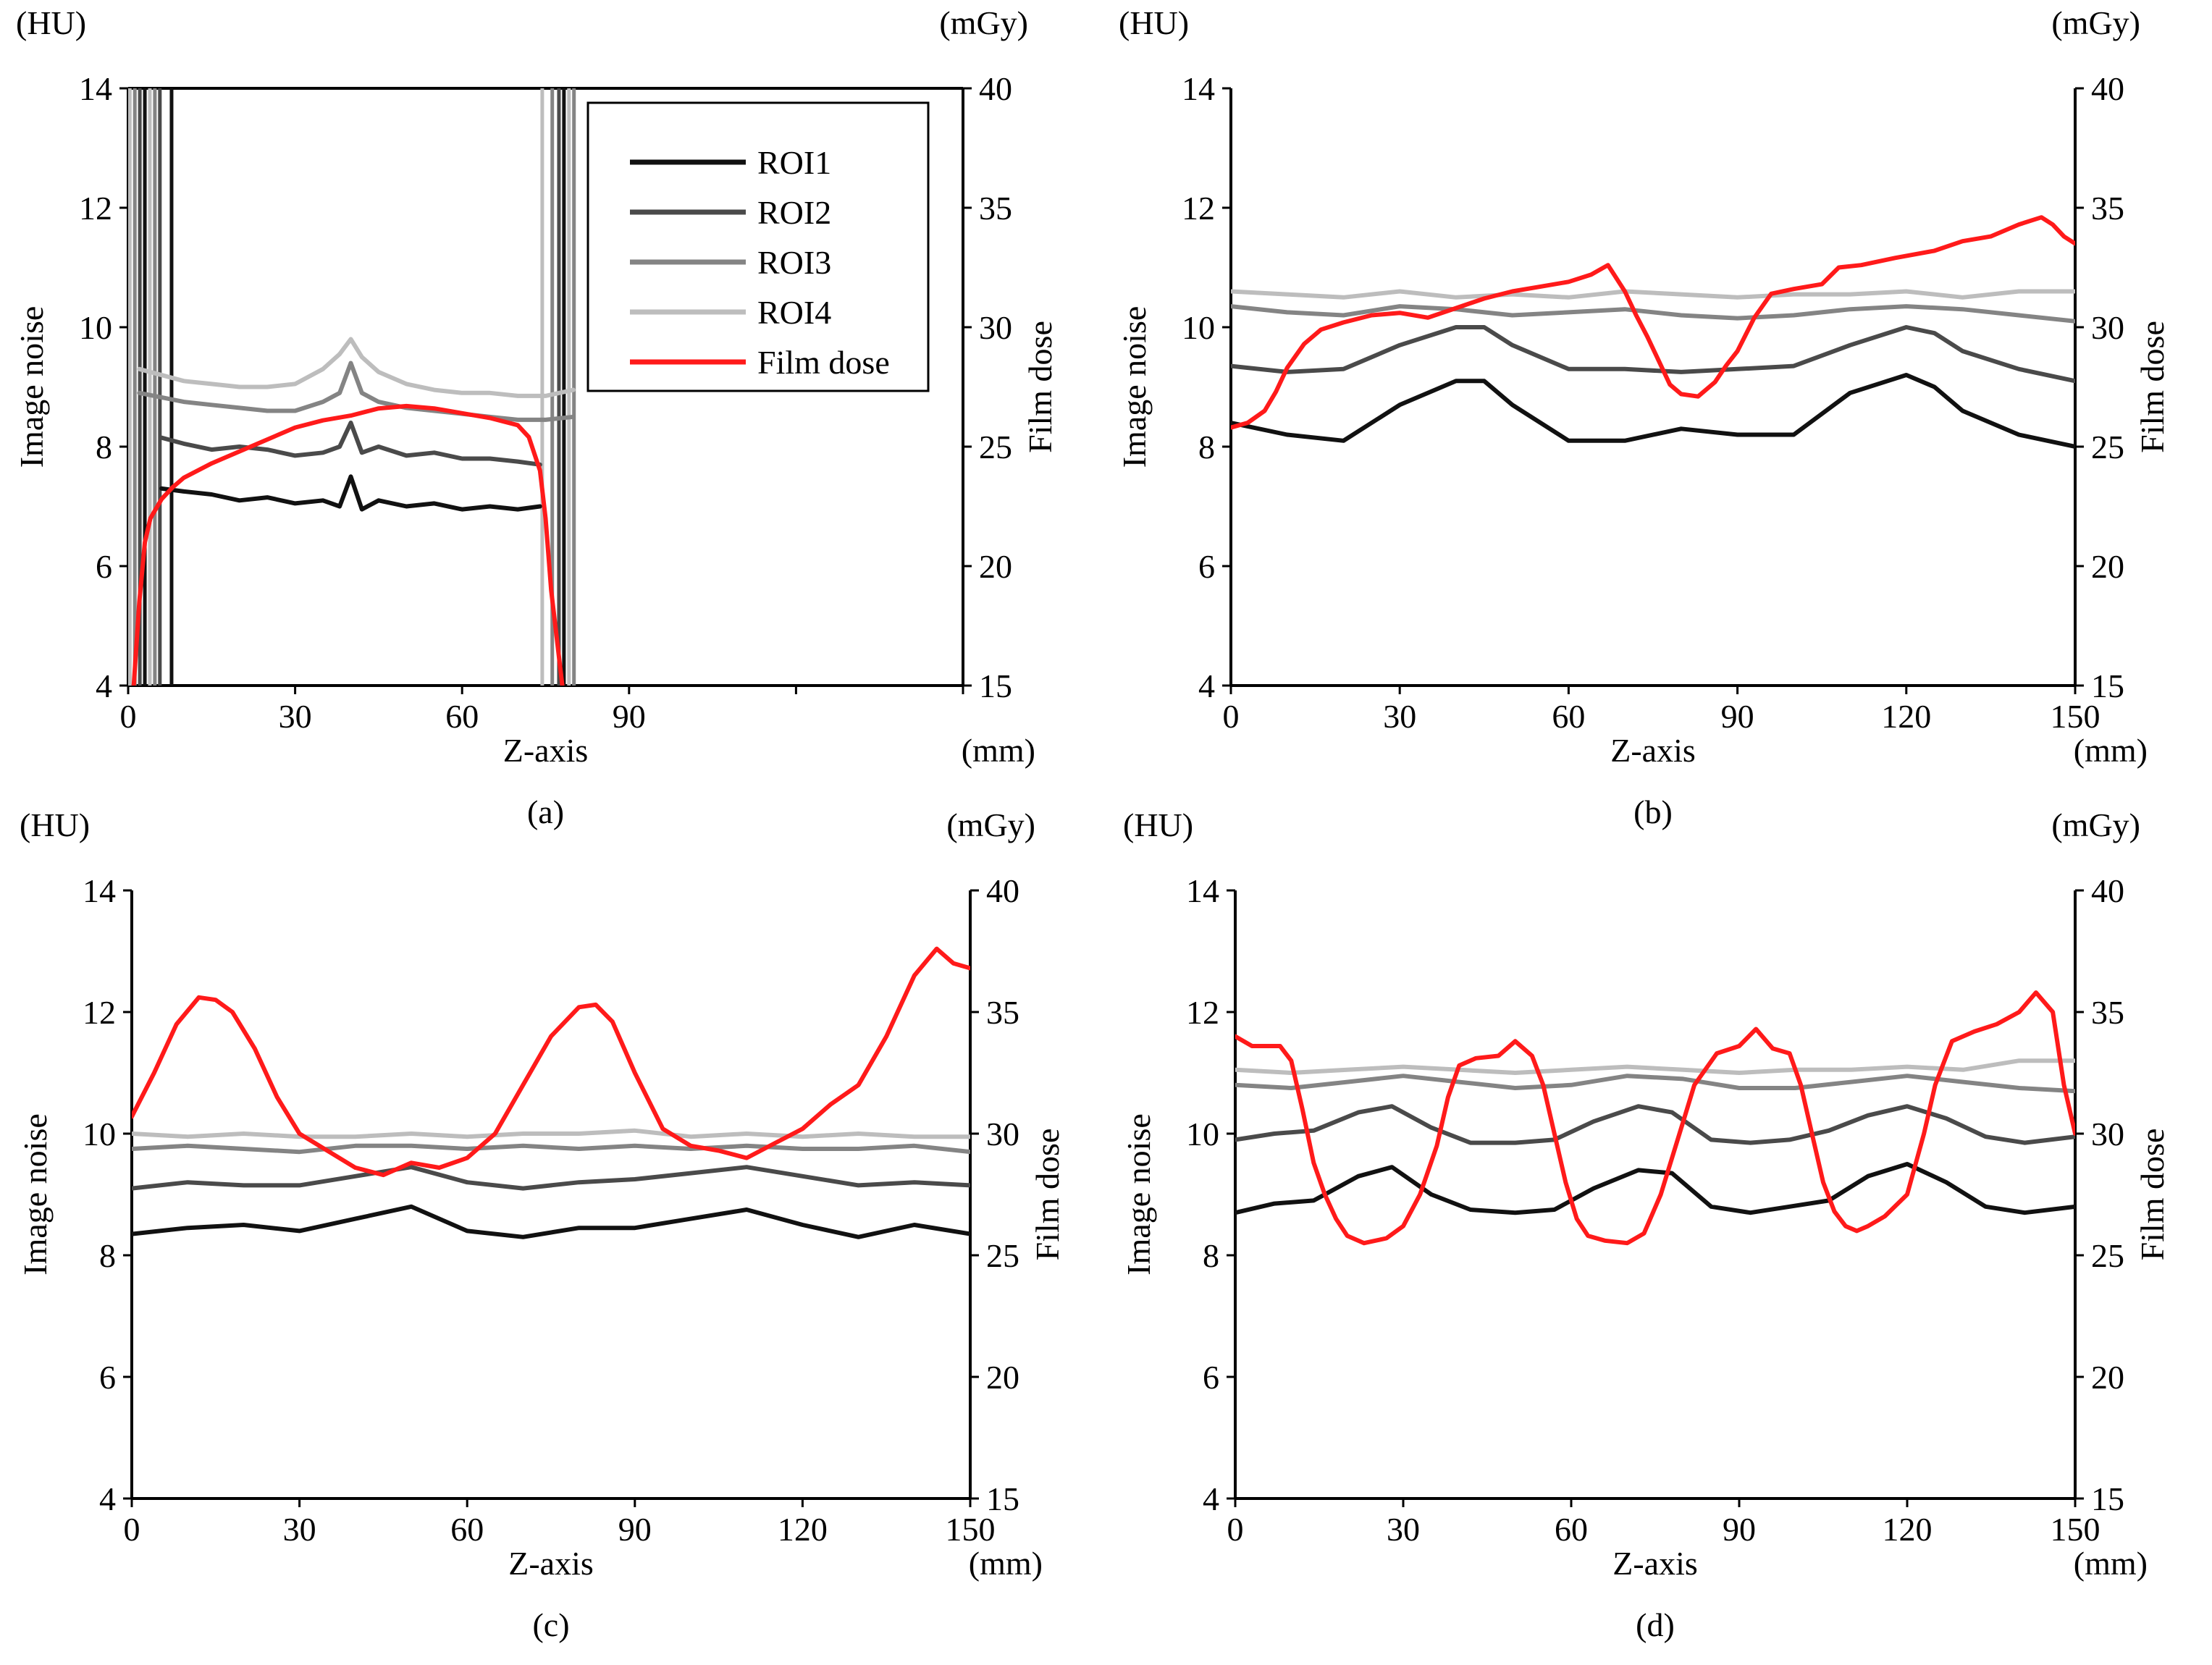  I want to click on legend-label-roi3: ROI3, so click(794, 262).